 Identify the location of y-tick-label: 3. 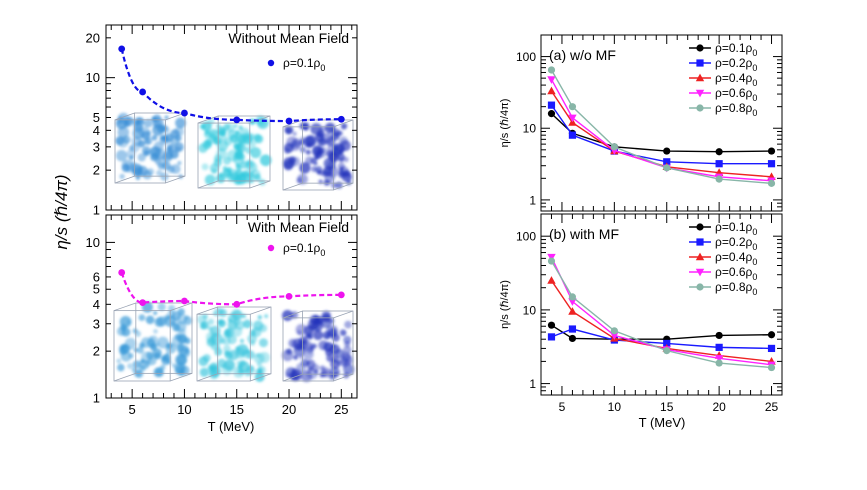
(96, 323).